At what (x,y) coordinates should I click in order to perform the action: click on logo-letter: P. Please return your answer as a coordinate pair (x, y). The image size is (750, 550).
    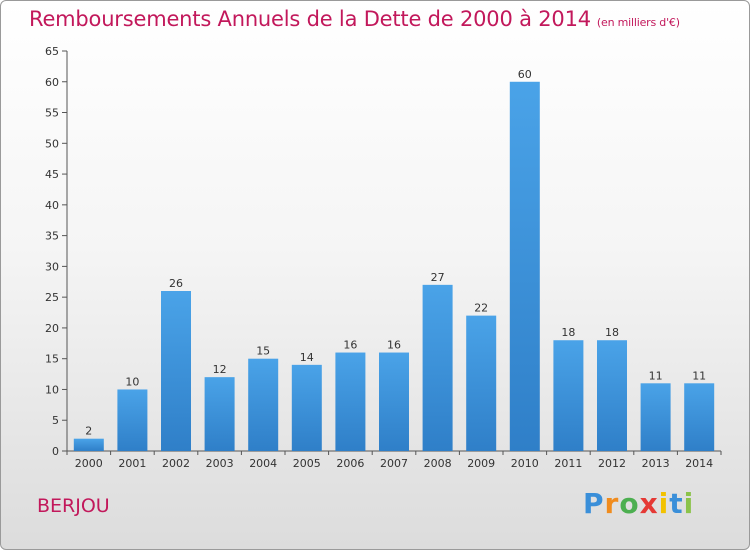
    Looking at the image, I should click on (594, 503).